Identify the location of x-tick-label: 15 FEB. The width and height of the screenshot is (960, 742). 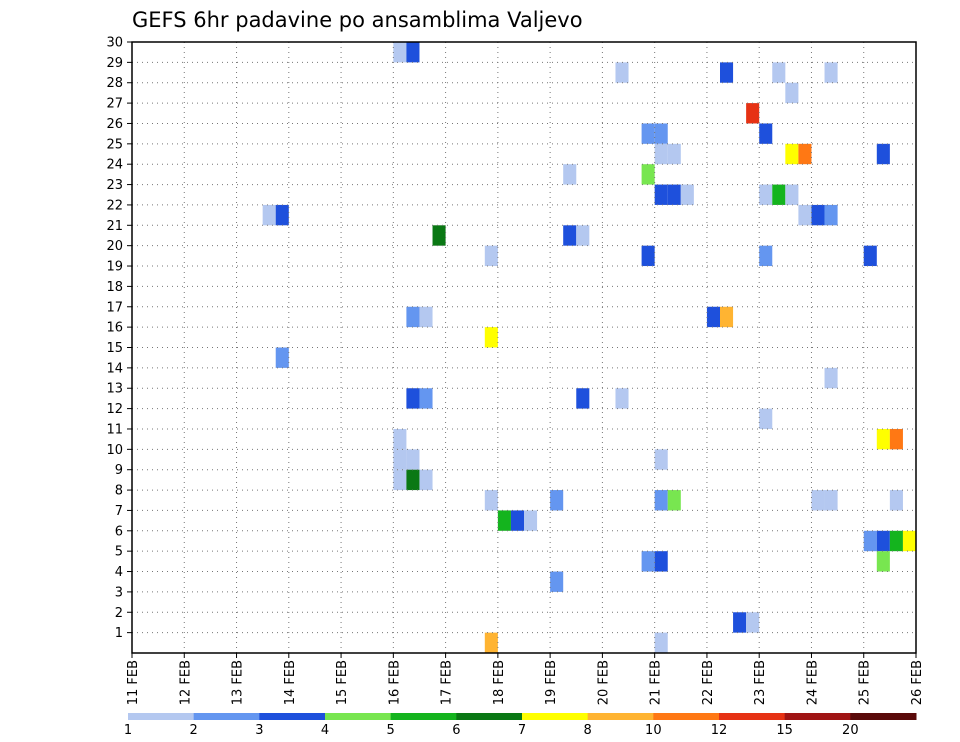
(342, 682).